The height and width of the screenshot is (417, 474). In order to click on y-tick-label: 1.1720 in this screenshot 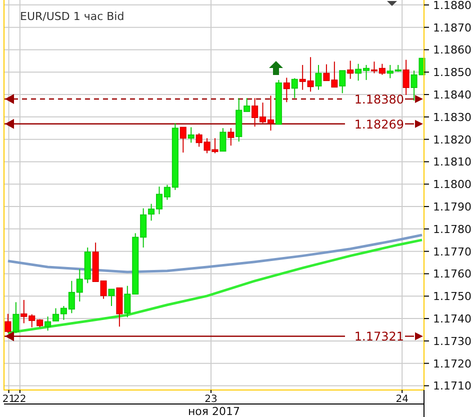, I will do `click(452, 363)`.